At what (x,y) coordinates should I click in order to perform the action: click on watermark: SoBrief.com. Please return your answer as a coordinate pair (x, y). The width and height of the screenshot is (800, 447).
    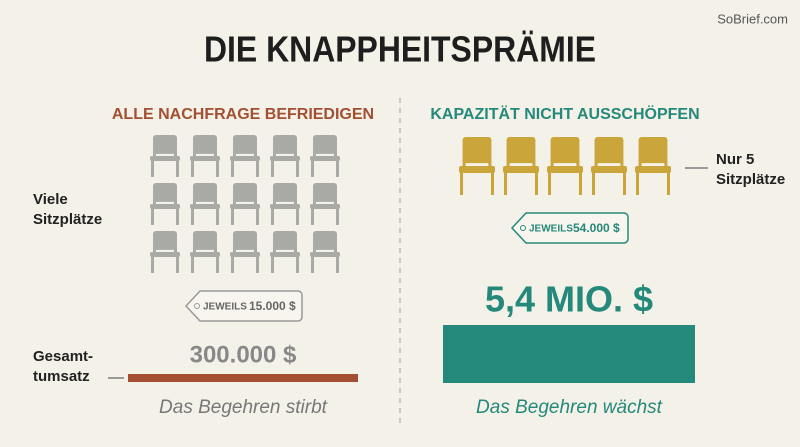
    Looking at the image, I should click on (752, 18).